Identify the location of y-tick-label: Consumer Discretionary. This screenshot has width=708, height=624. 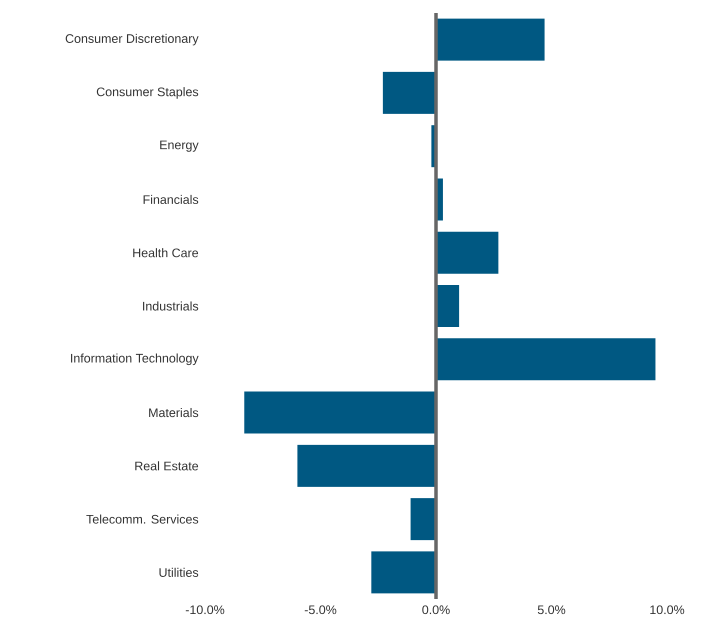
(132, 40).